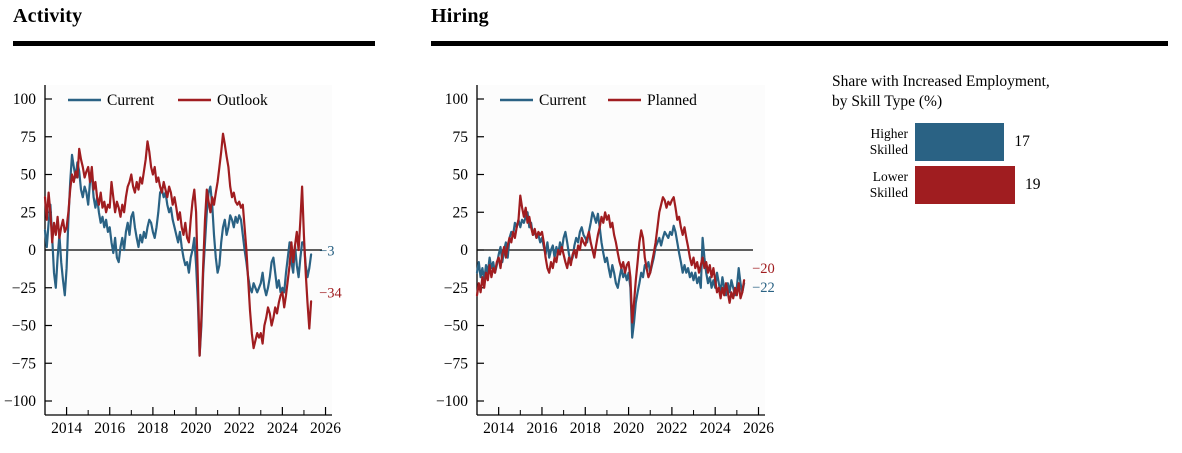 This screenshot has width=1182, height=453. Describe the element at coordinates (888, 184) in the screenshot. I see `lower-skilled-label: Lower Skilled` at that location.